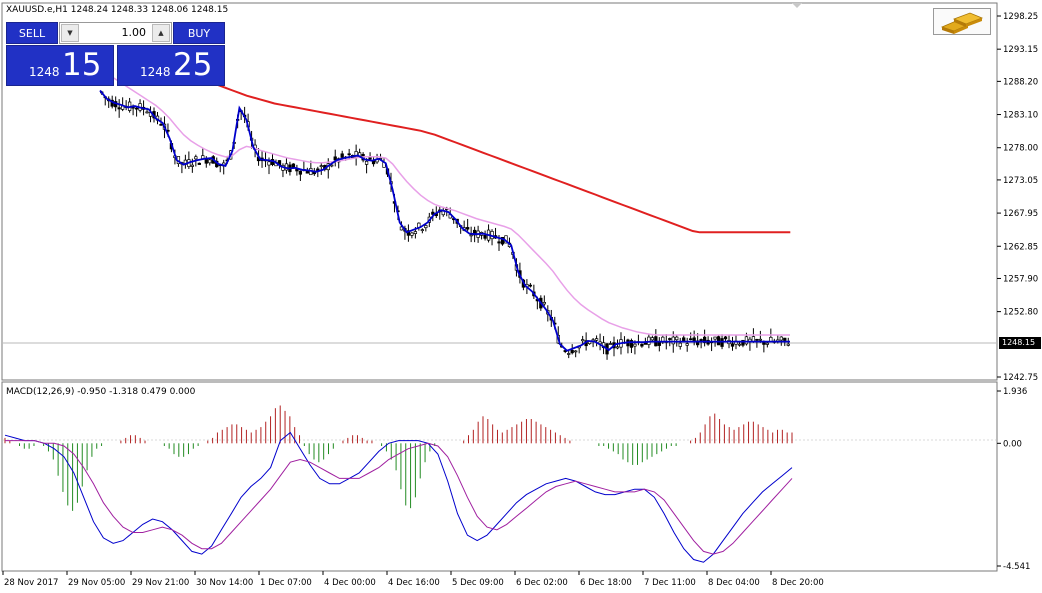 This screenshot has width=1042, height=593. I want to click on one-click-trading-panel: SELL ▼ 1.00 ▲ BUY 1248 15 1248 25, so click(115, 54).